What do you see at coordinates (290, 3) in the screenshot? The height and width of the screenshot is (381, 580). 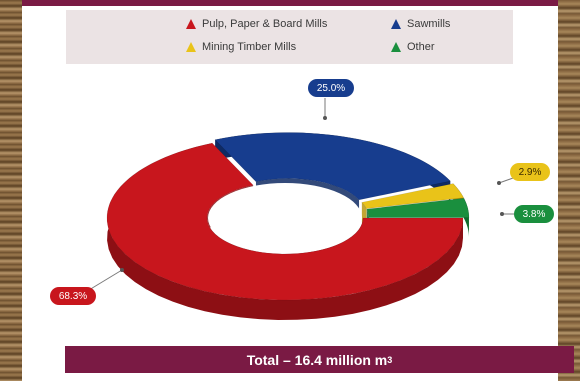 I see `header-strip` at bounding box center [290, 3].